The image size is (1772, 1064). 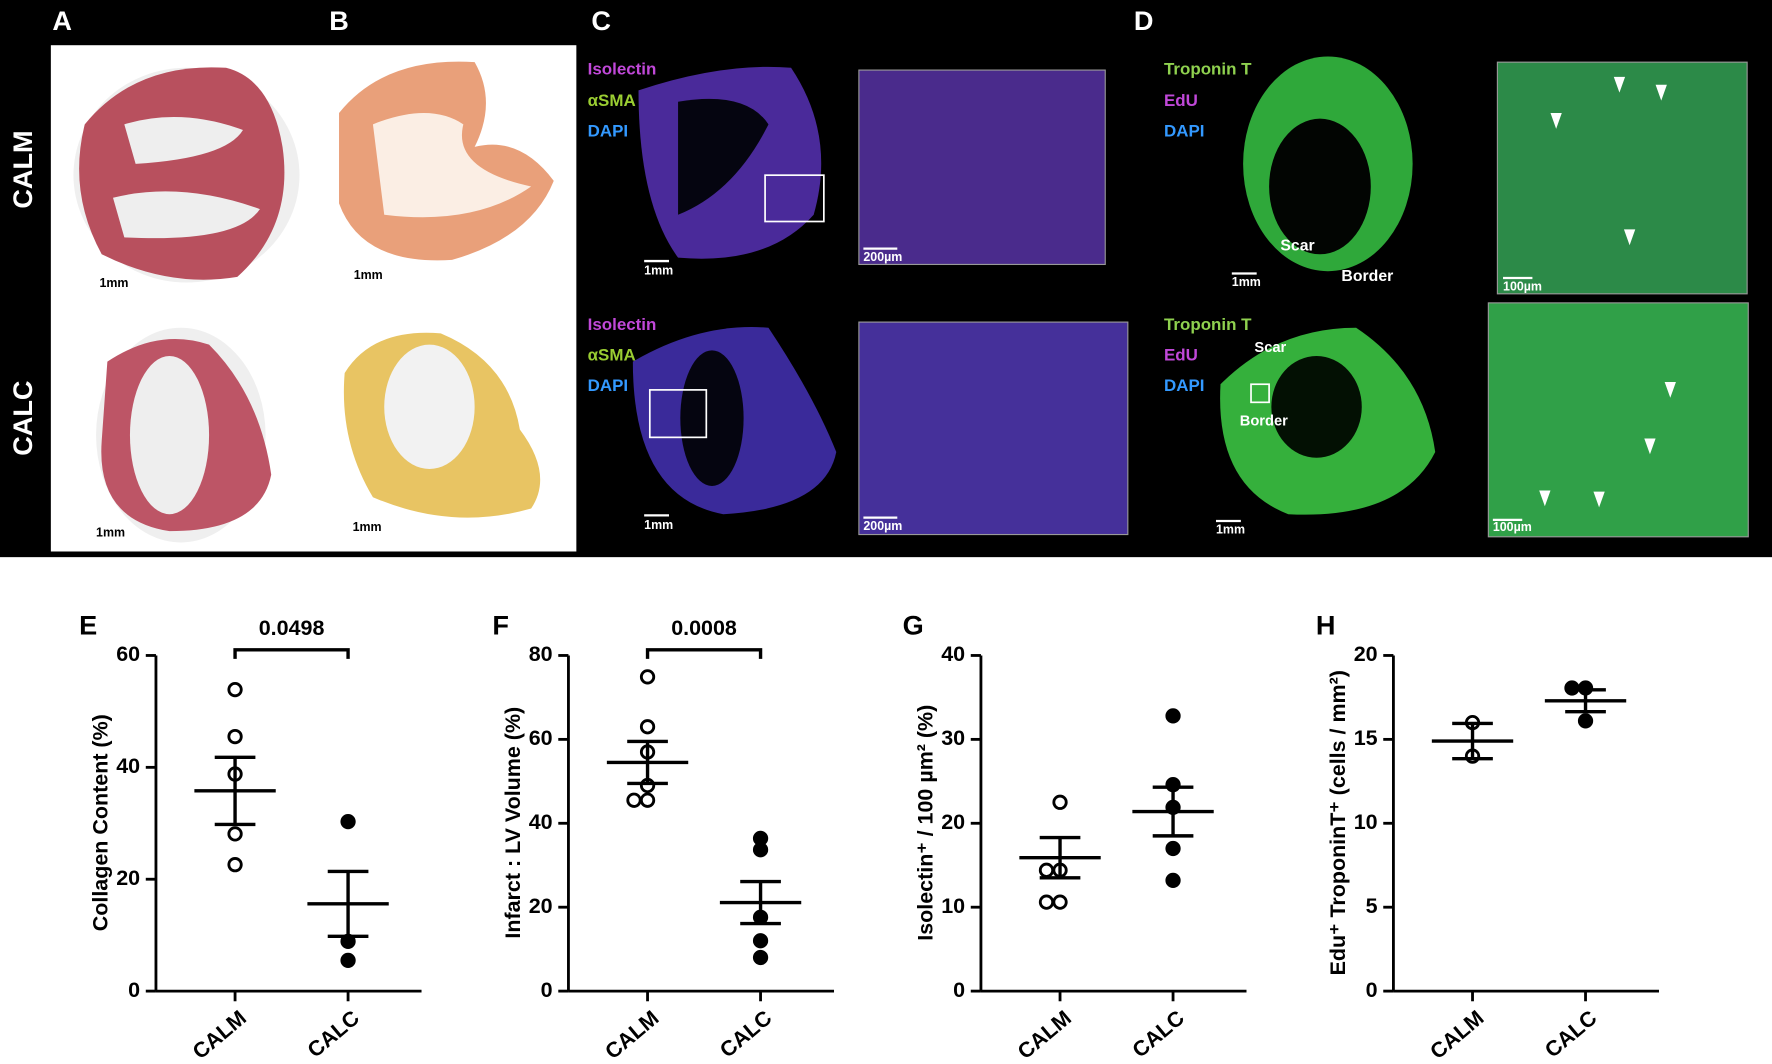 I want to click on y-axis-label: Edu⁺ TroponinT⁺ (cells / mm²), so click(x=1338, y=822).